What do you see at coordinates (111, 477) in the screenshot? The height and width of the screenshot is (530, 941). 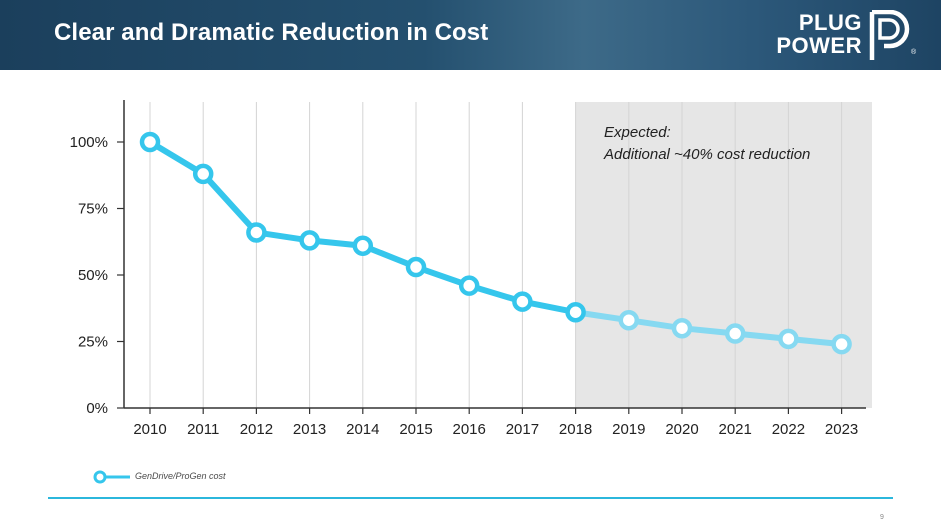 I see `legend-marker` at bounding box center [111, 477].